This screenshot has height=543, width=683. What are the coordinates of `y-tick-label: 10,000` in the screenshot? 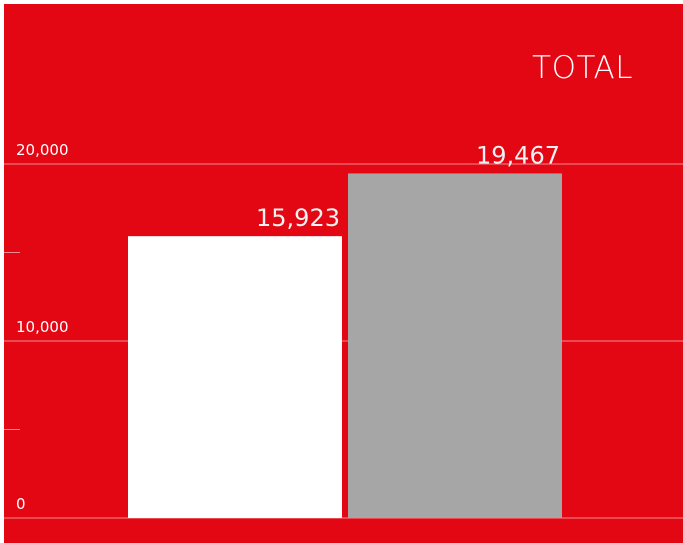 It's located at (42, 327).